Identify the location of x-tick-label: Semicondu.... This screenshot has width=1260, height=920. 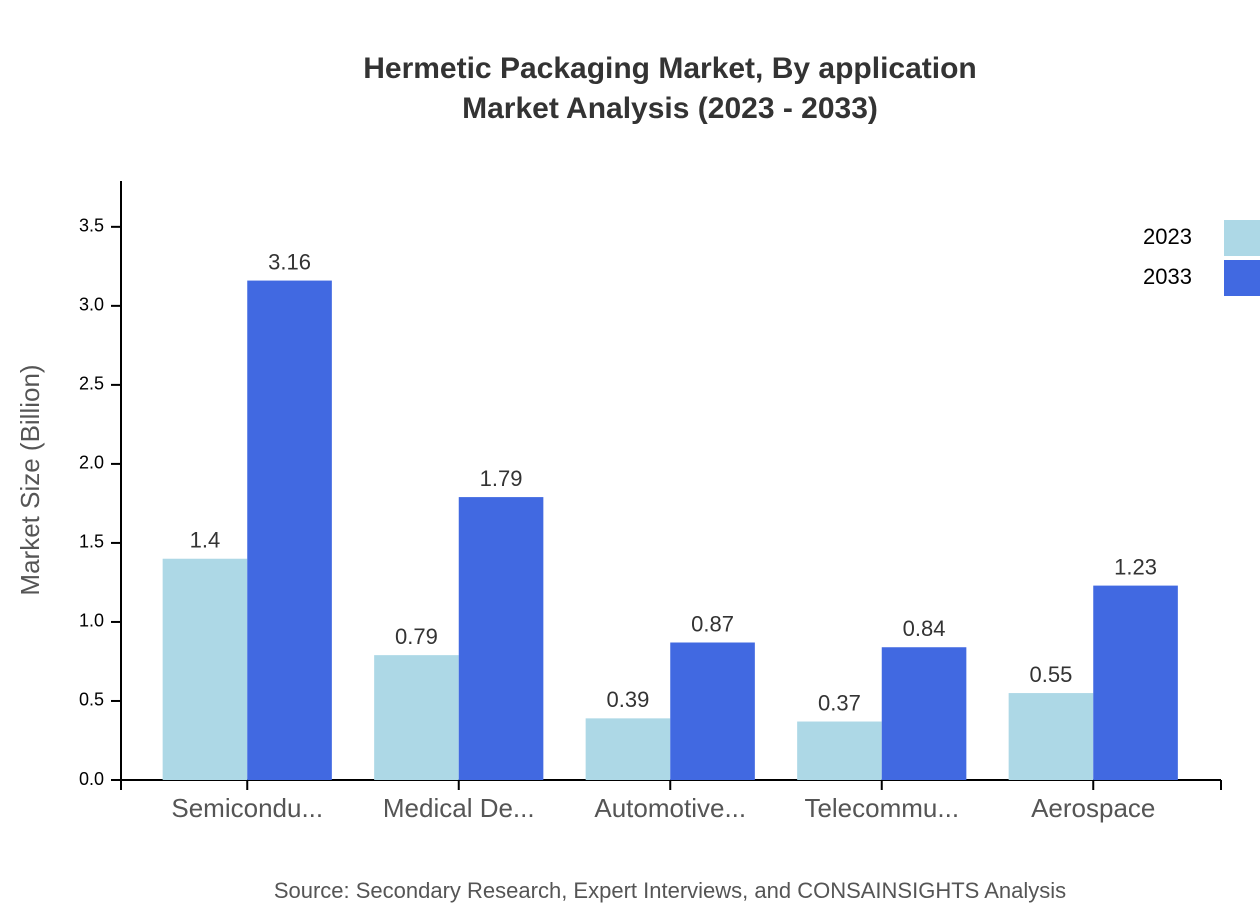
(247, 808).